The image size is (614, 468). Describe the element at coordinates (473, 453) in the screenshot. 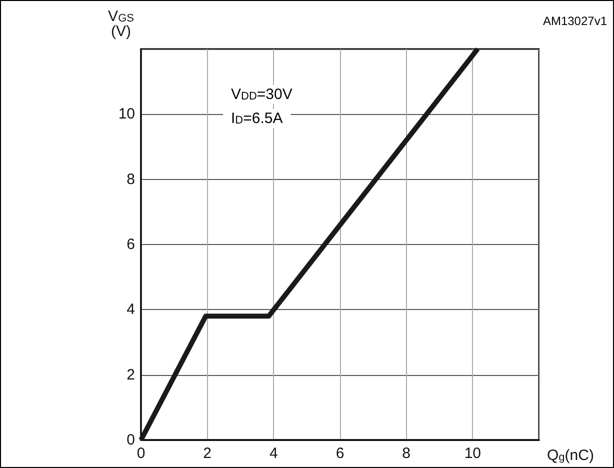

I see `x-tick-label: 10` at that location.